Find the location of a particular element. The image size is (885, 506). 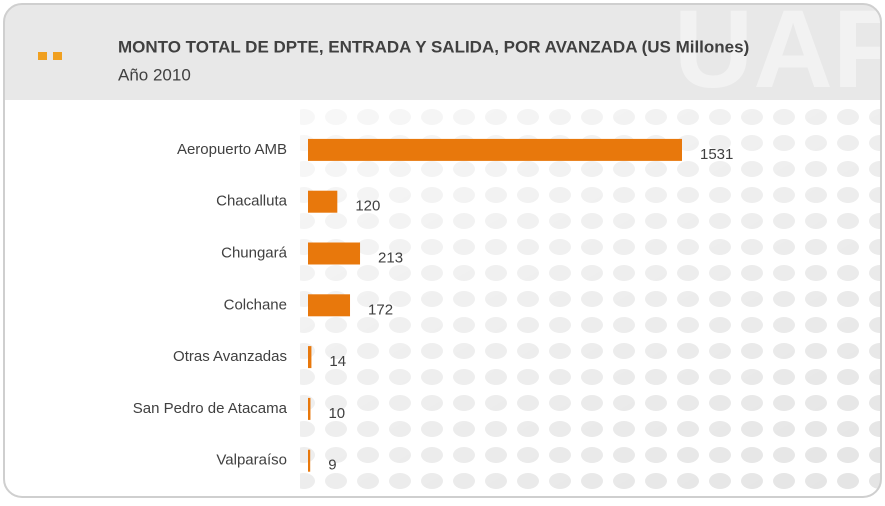

category-label: Chungará is located at coordinates (254, 252).